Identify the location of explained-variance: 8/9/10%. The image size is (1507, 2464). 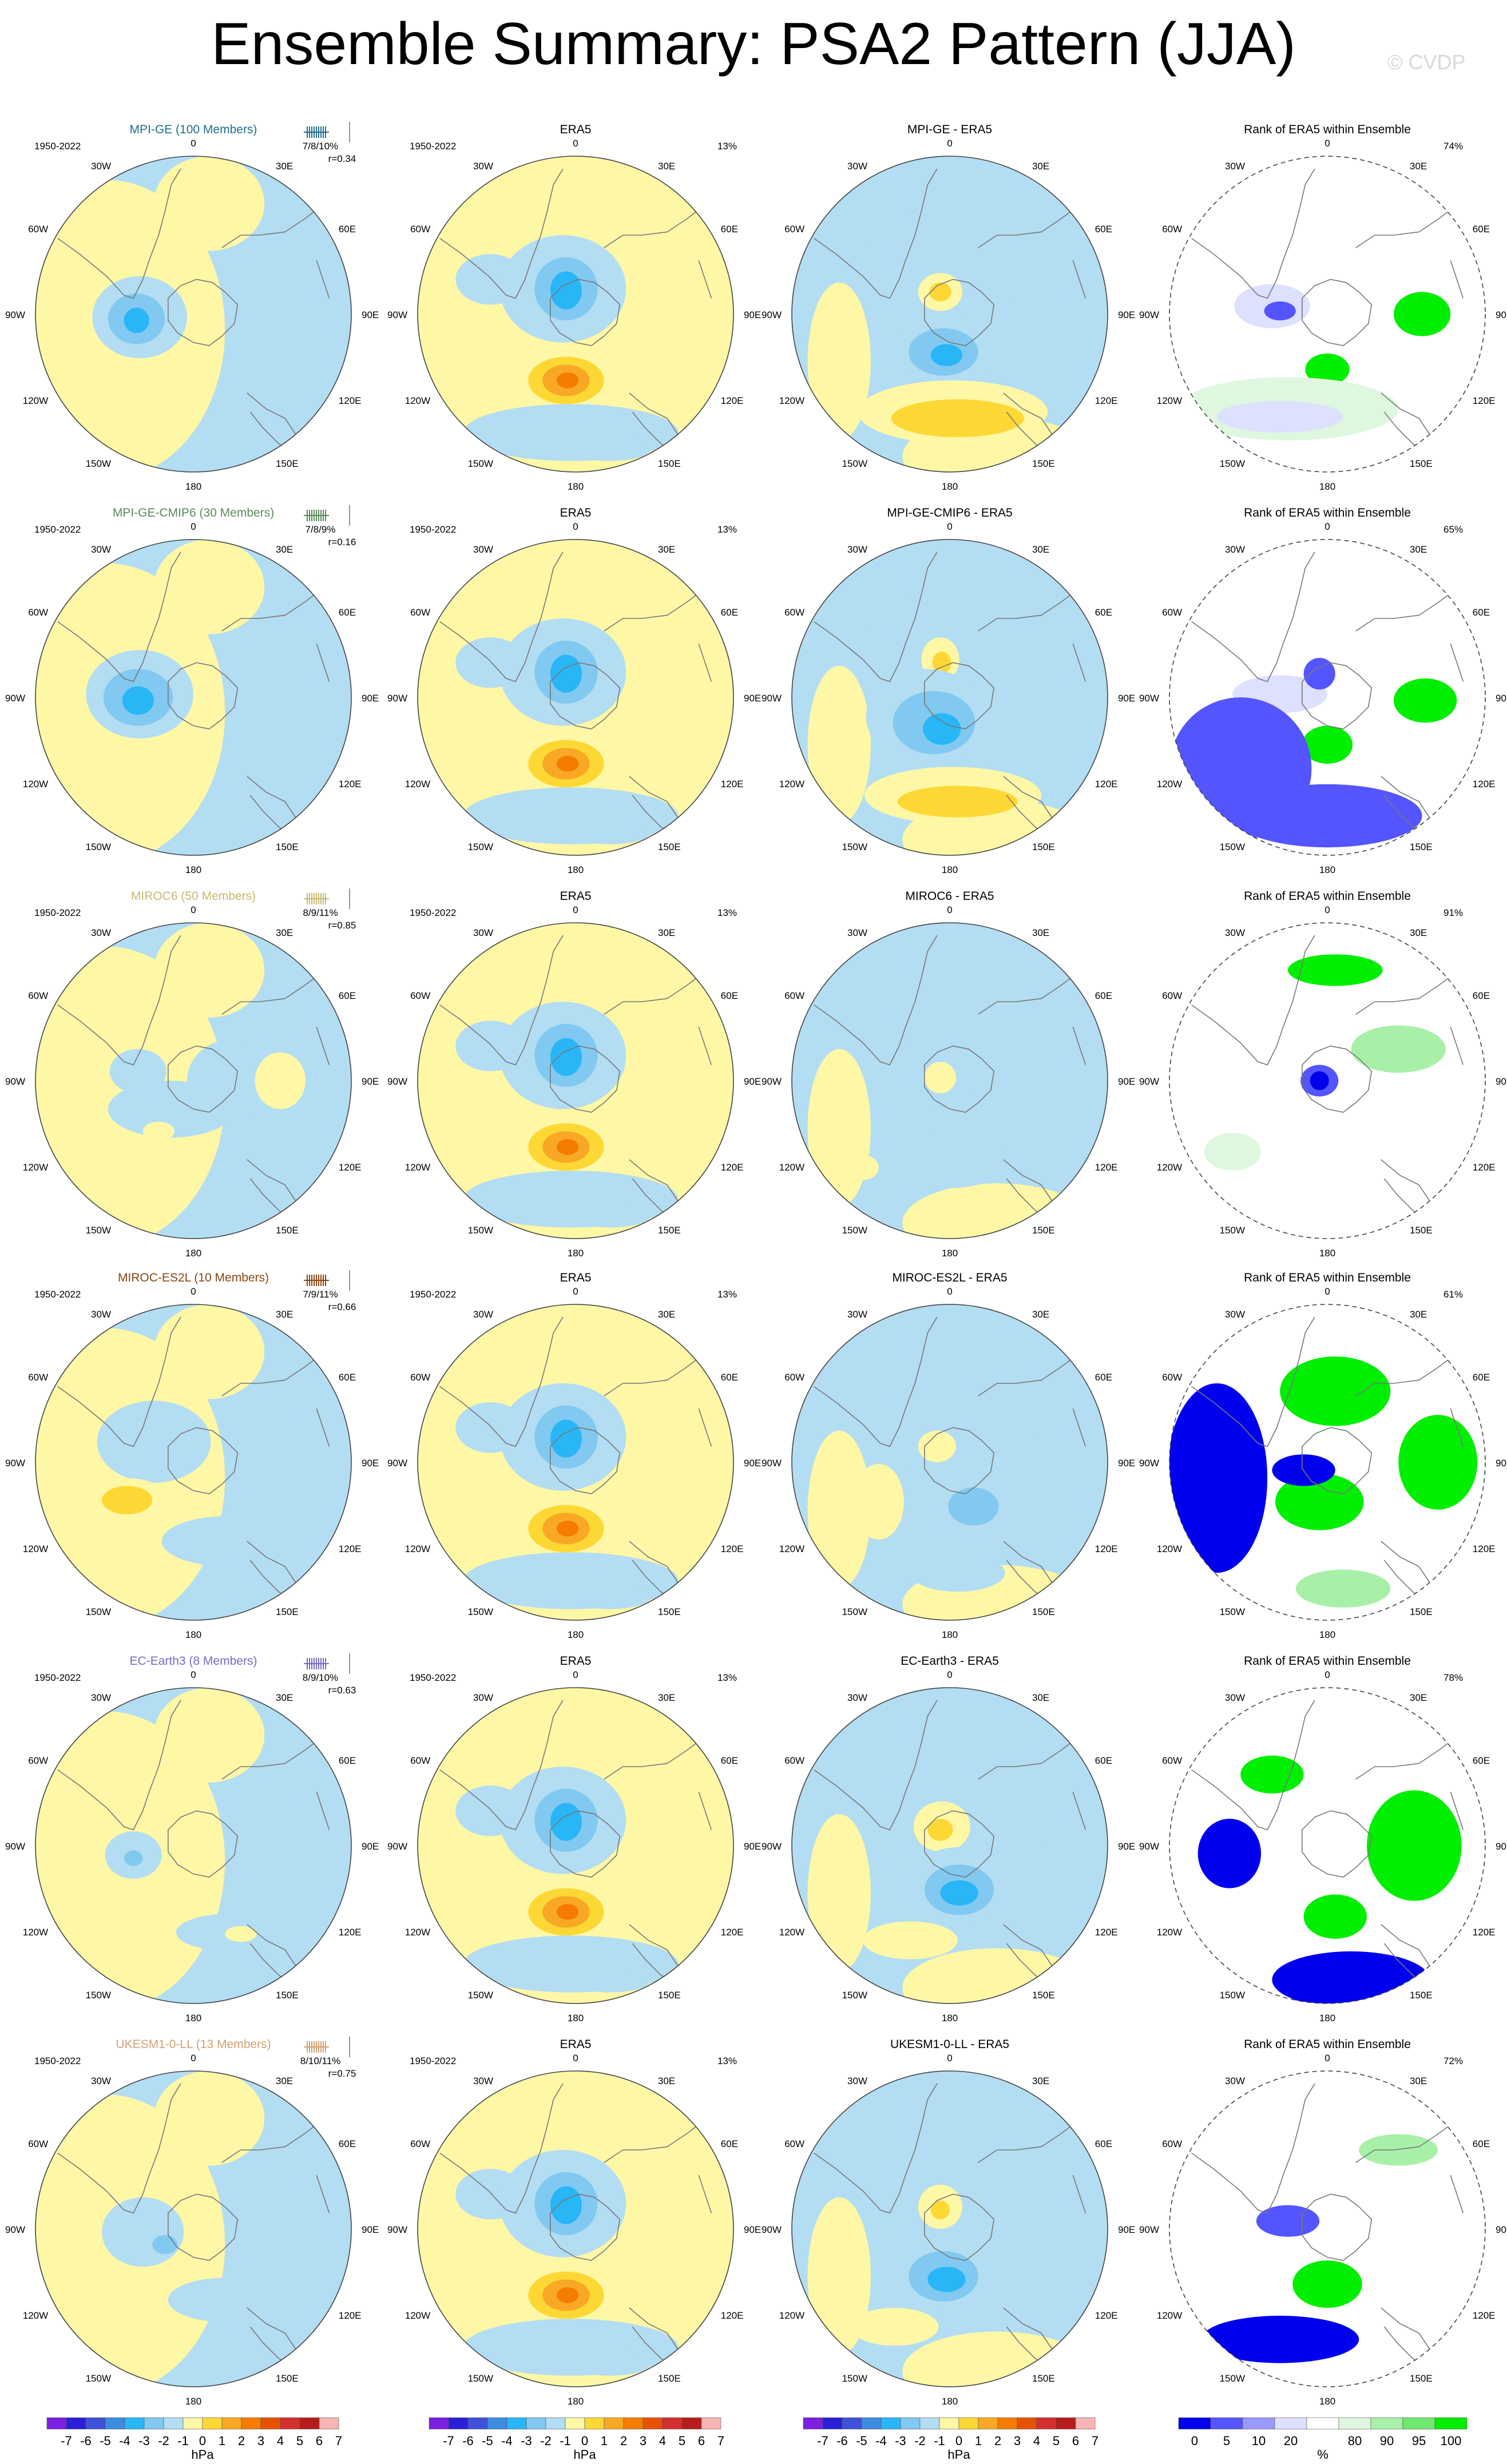
(320, 1677).